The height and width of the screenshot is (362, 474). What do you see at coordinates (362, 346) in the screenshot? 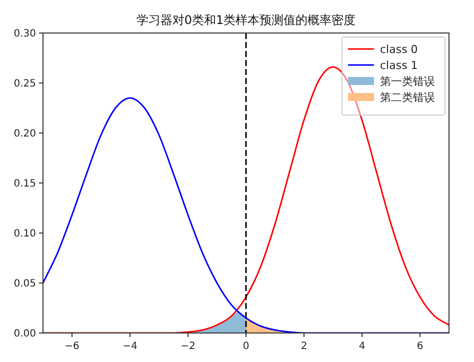
I see `x-tick-label: 4` at bounding box center [362, 346].